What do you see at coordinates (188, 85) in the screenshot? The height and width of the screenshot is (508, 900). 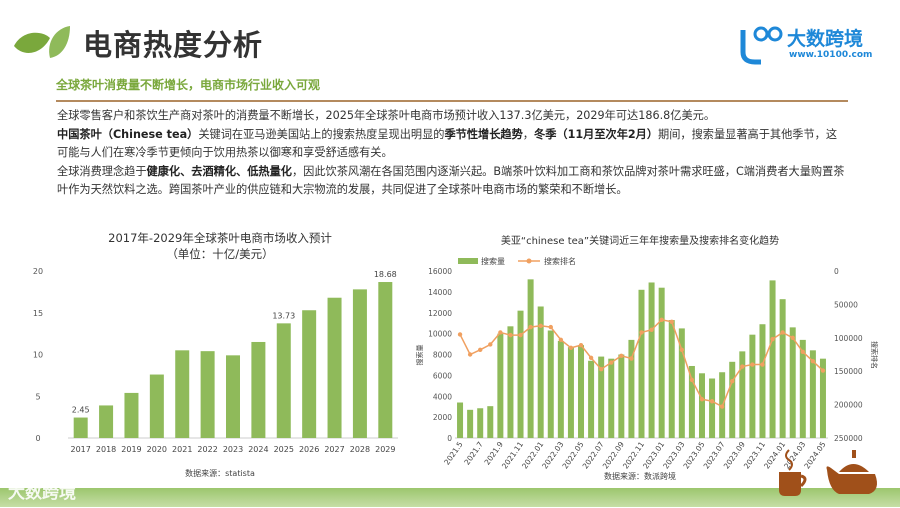 I see `section-subtitle: 全球茶叶消费量不断增长，电商市场行业收入可观` at bounding box center [188, 85].